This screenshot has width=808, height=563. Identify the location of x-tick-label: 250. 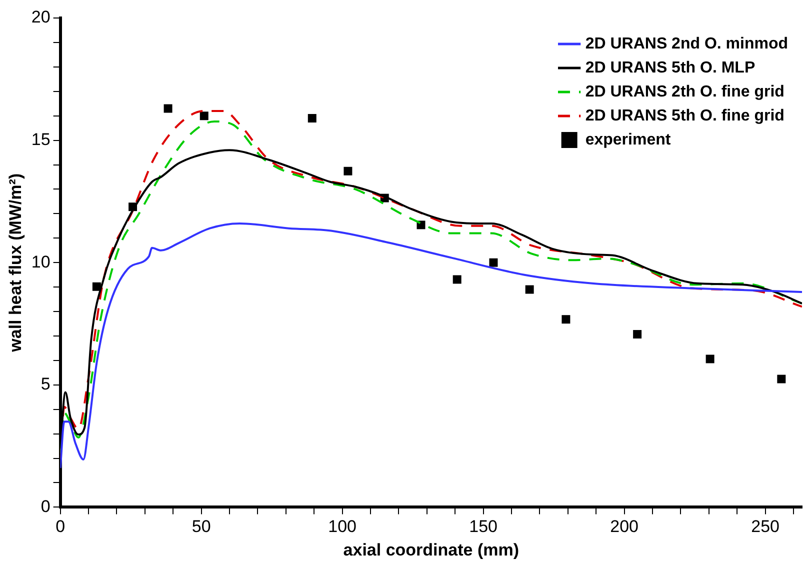
(765, 526).